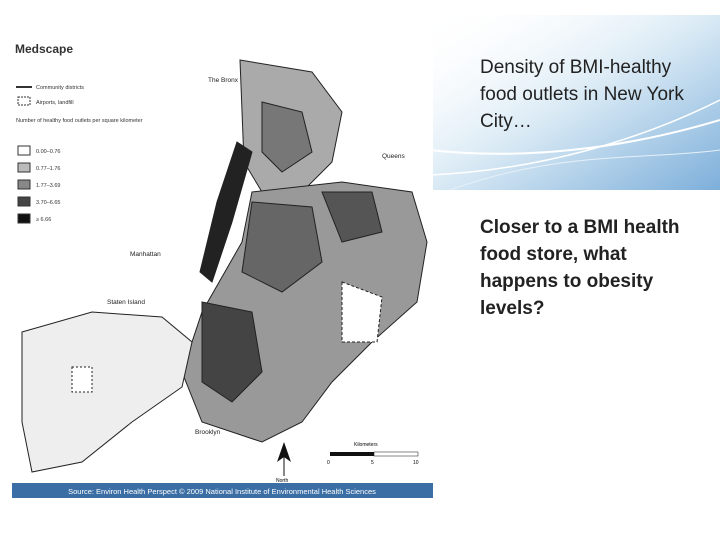 This screenshot has width=720, height=540. Describe the element at coordinates (208, 432) in the screenshot. I see `place-label: Brooklyn` at that location.